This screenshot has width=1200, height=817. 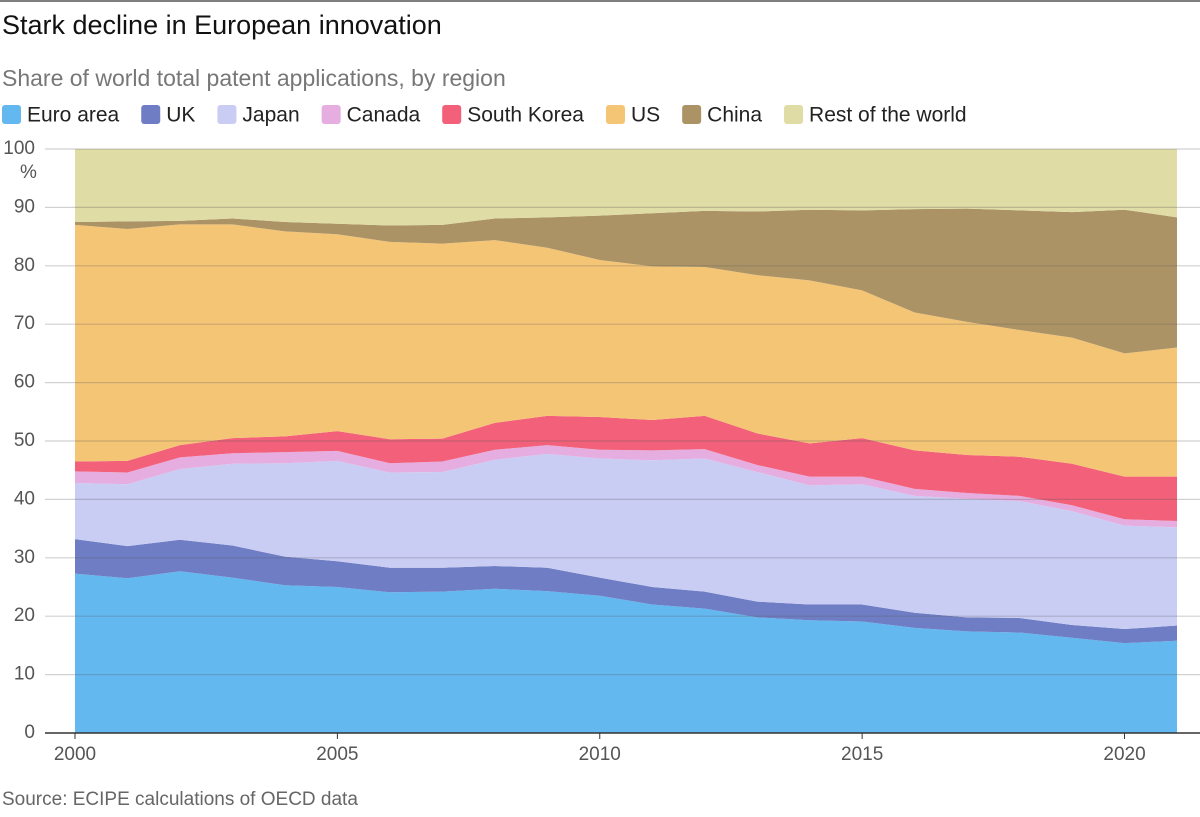 What do you see at coordinates (525, 115) in the screenshot?
I see `legend-label: South Korea` at bounding box center [525, 115].